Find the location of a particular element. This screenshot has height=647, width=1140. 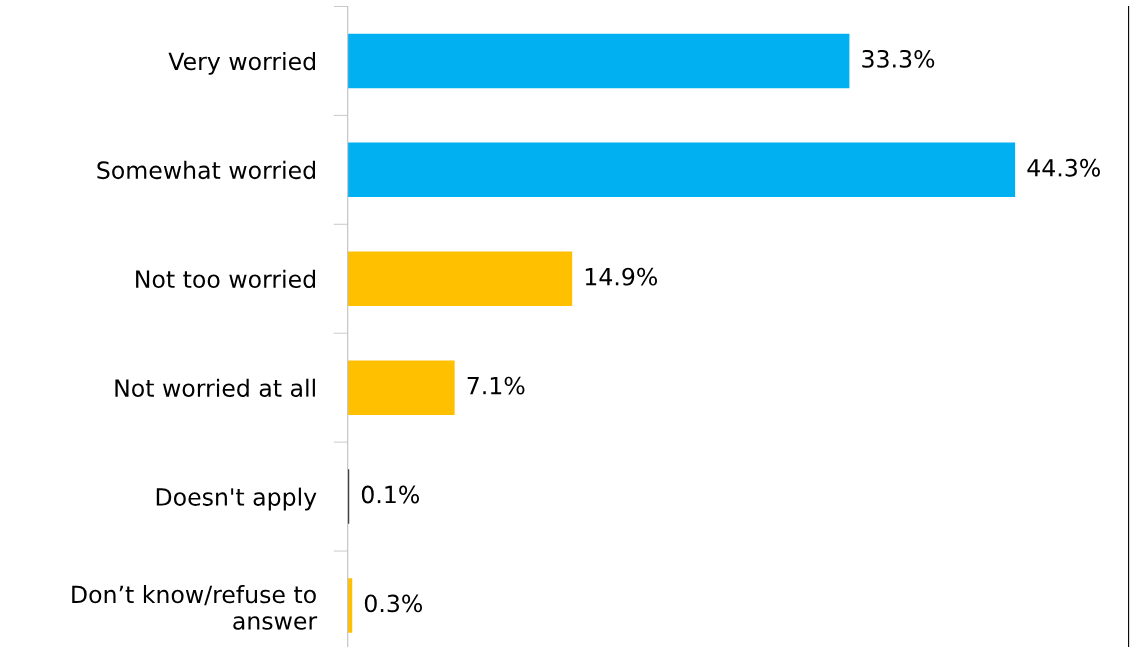

data-label: 14.9% is located at coordinates (621, 276).